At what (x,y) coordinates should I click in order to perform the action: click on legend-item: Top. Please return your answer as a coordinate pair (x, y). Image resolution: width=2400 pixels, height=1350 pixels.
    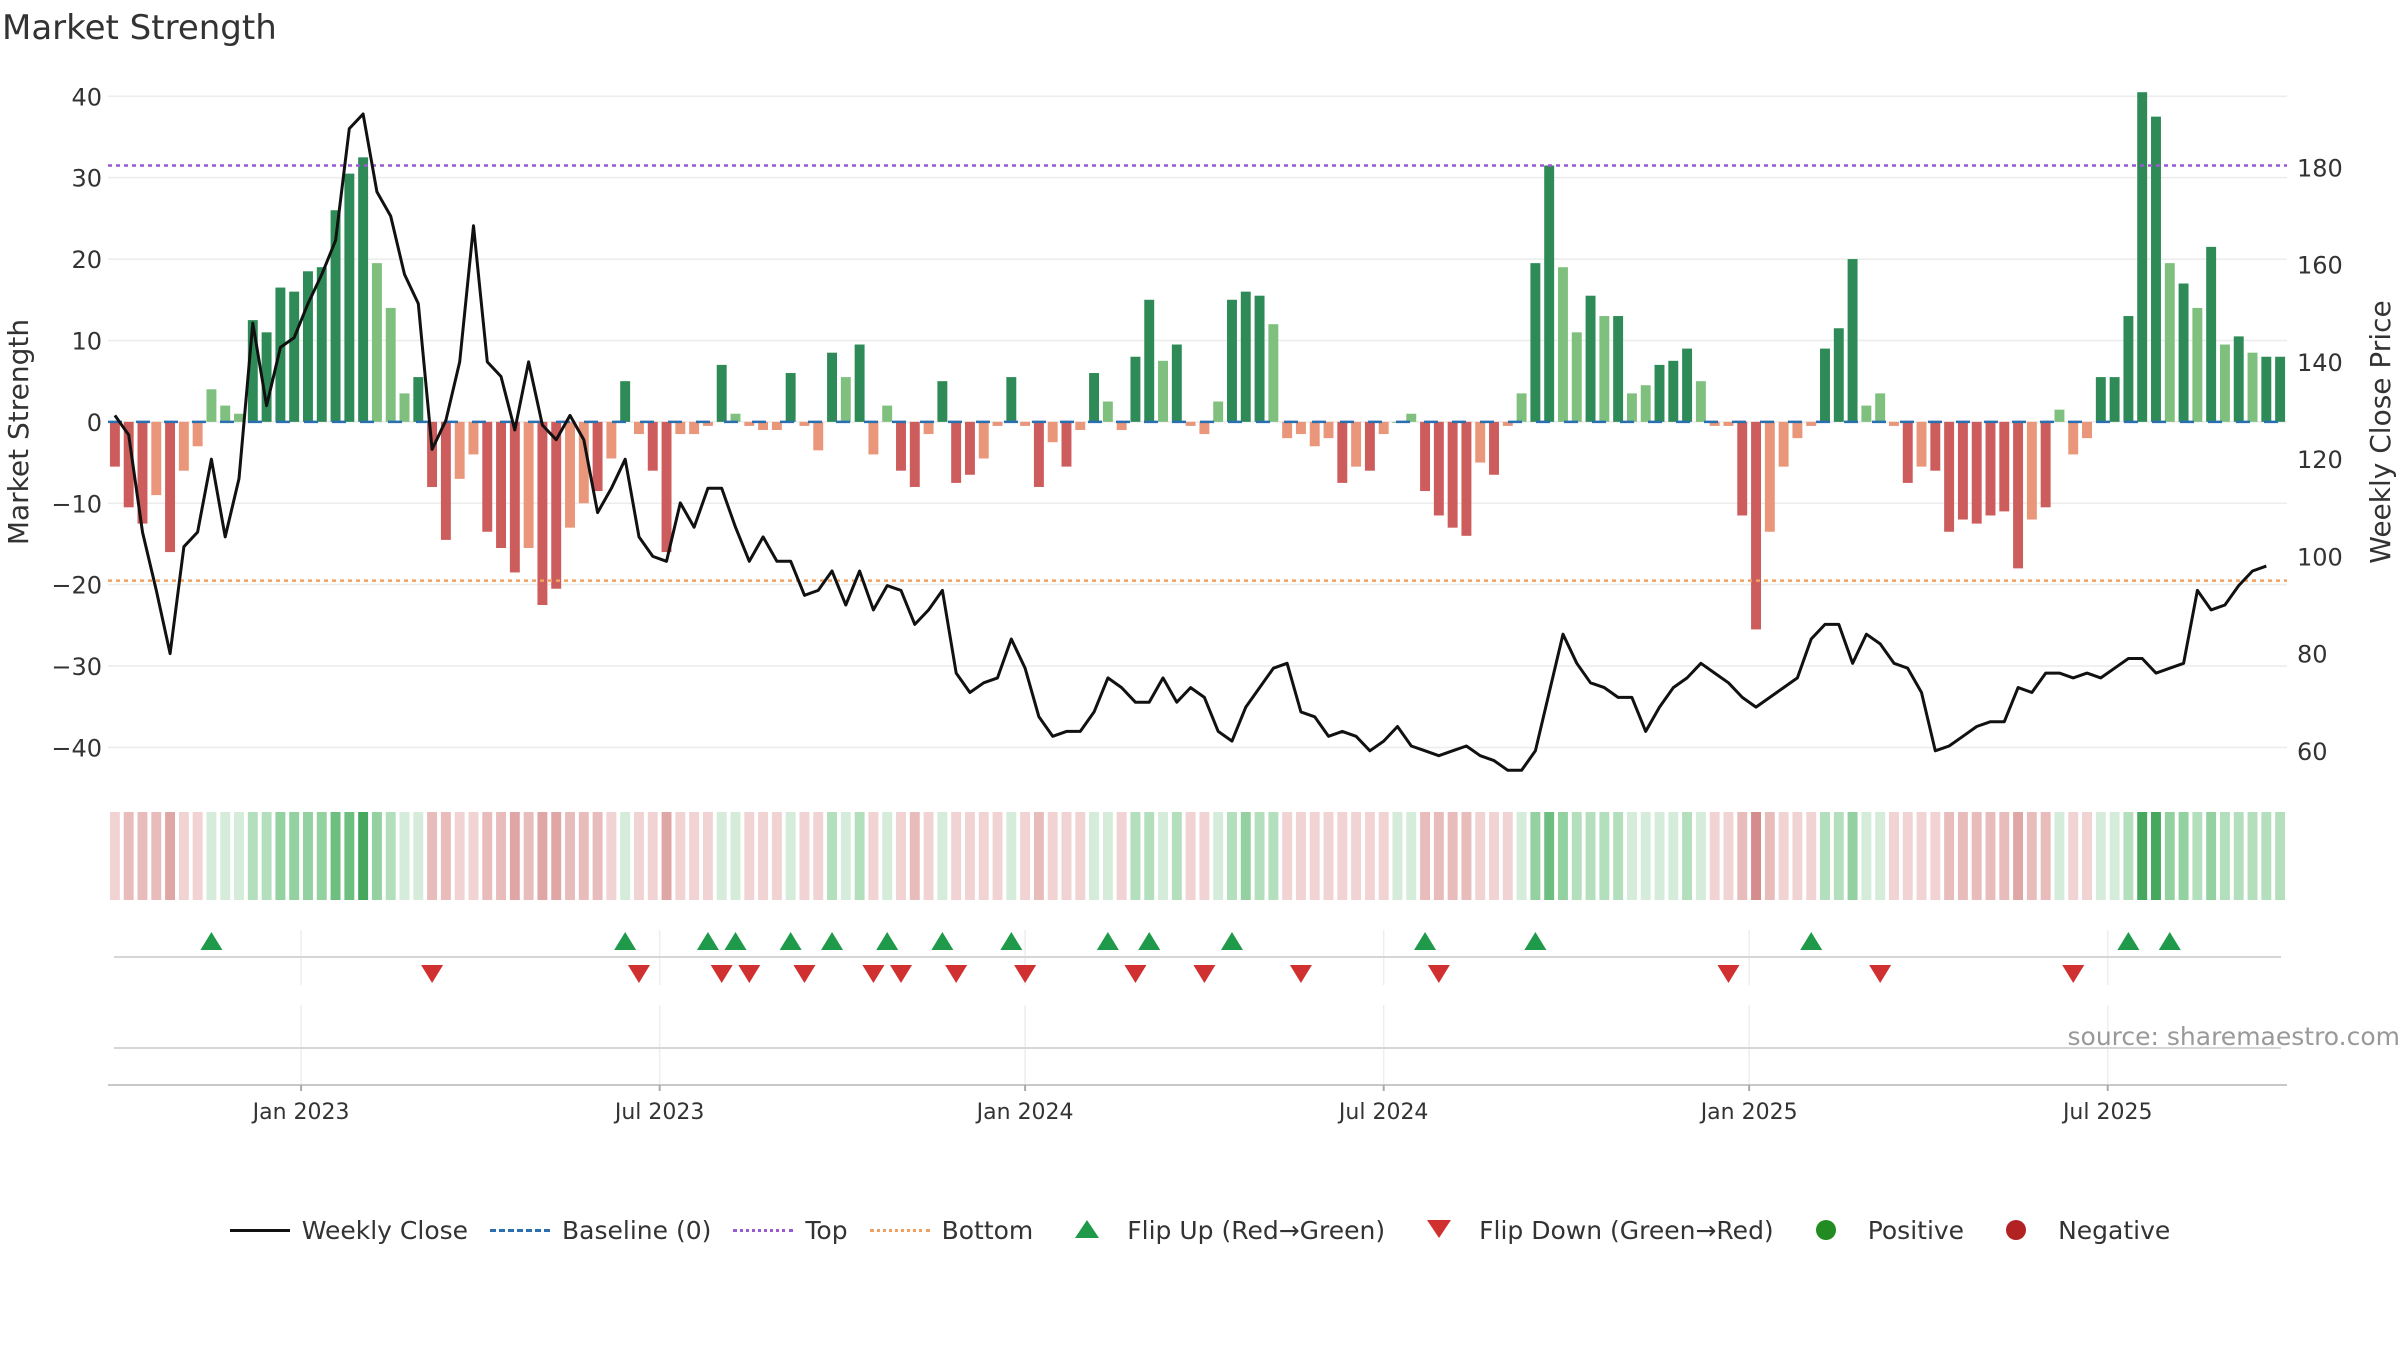
    Looking at the image, I should click on (790, 1230).